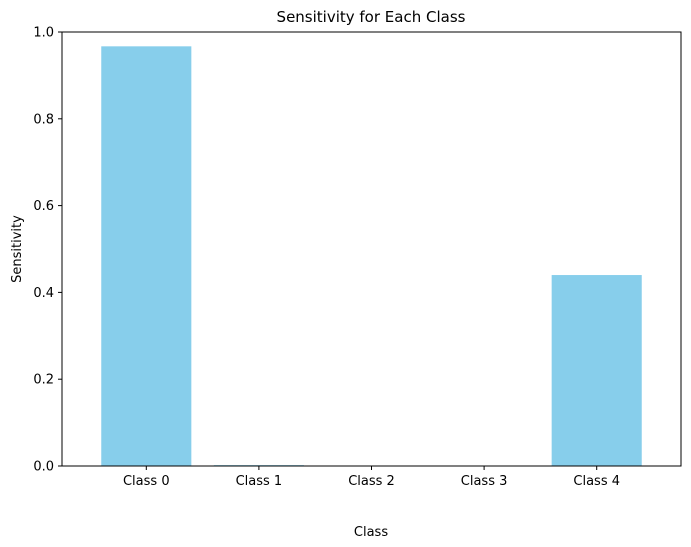 The width and height of the screenshot is (691, 547). I want to click on y-axis: 0.0 0.2 0.4 0.6 0.8 1.0, so click(47, 250).